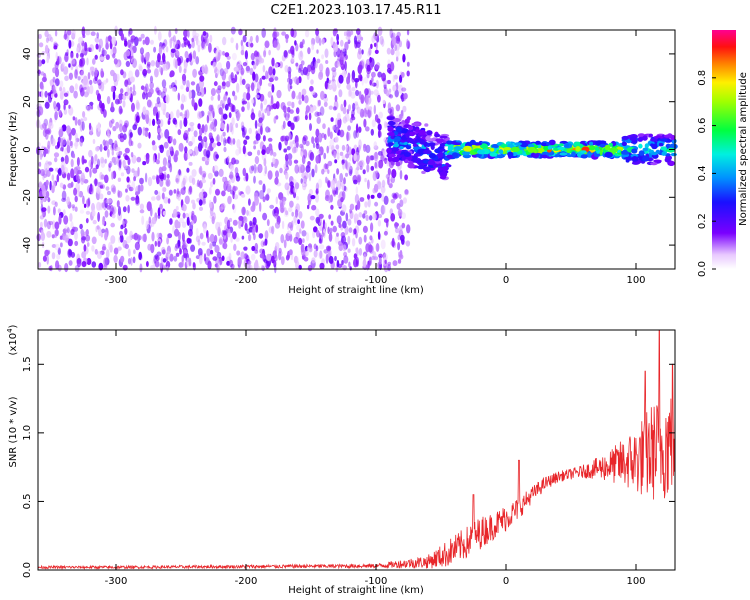 The width and height of the screenshot is (750, 600). Describe the element at coordinates (635, 280) in the screenshot. I see `x-tick-label: 100` at that location.